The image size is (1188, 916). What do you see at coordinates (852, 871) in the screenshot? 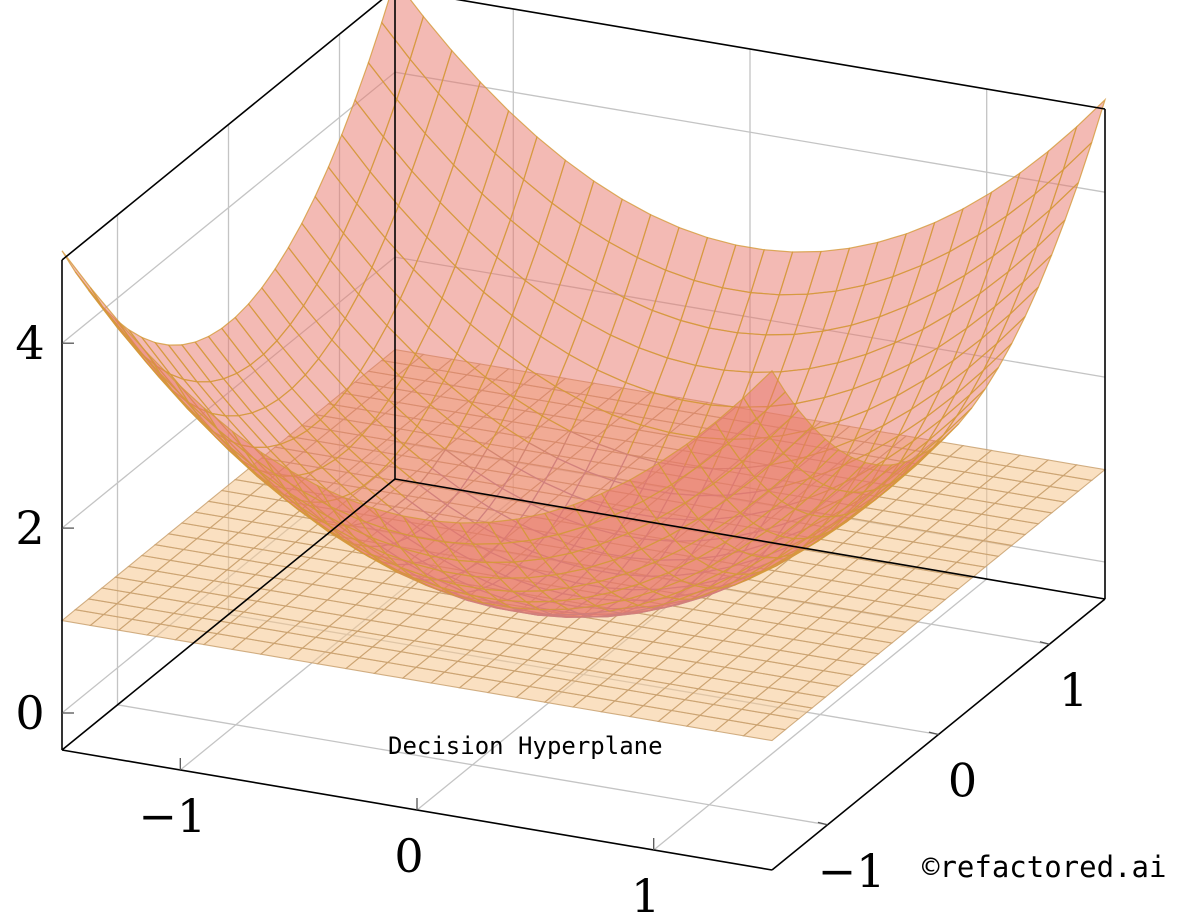
I see `y-tick-label: −1` at bounding box center [852, 871].